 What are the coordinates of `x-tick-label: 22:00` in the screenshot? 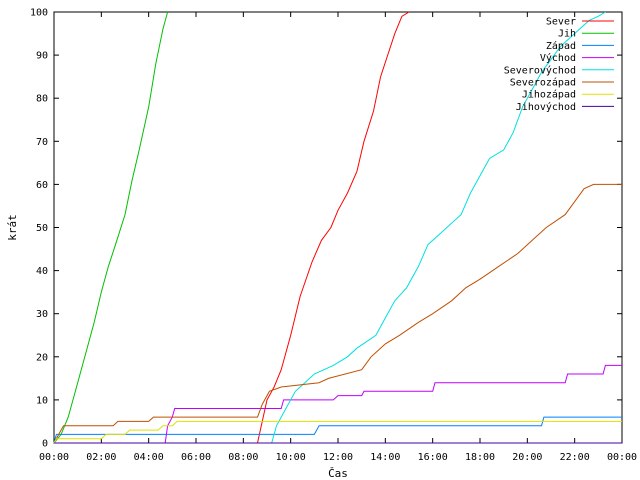 It's located at (575, 457).